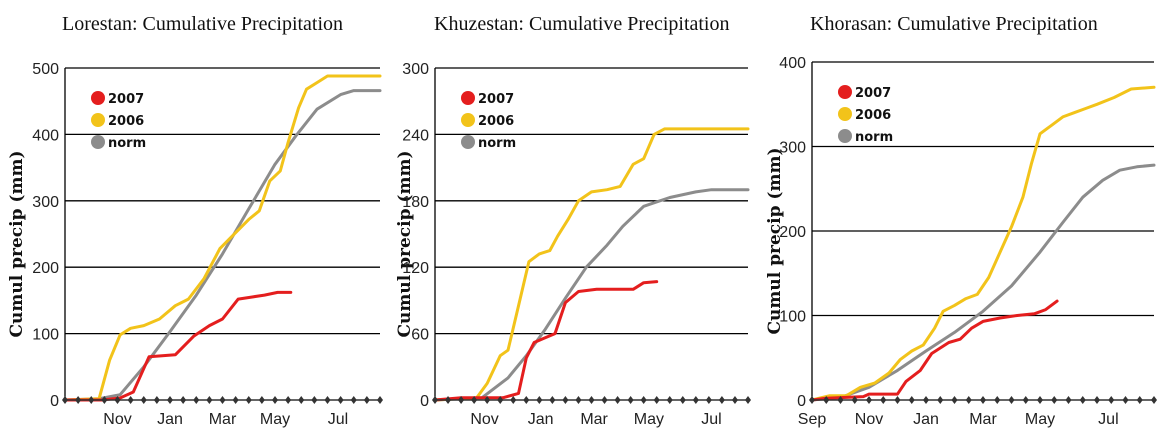 The height and width of the screenshot is (433, 1167). What do you see at coordinates (812, 419) in the screenshot?
I see `x-tick-label: Sep` at bounding box center [812, 419].